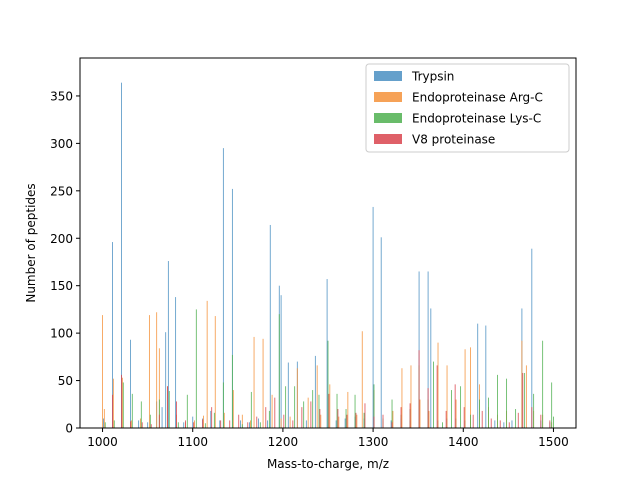  What do you see at coordinates (192, 442) in the screenshot?
I see `x-tick-label: 1100` at bounding box center [192, 442].